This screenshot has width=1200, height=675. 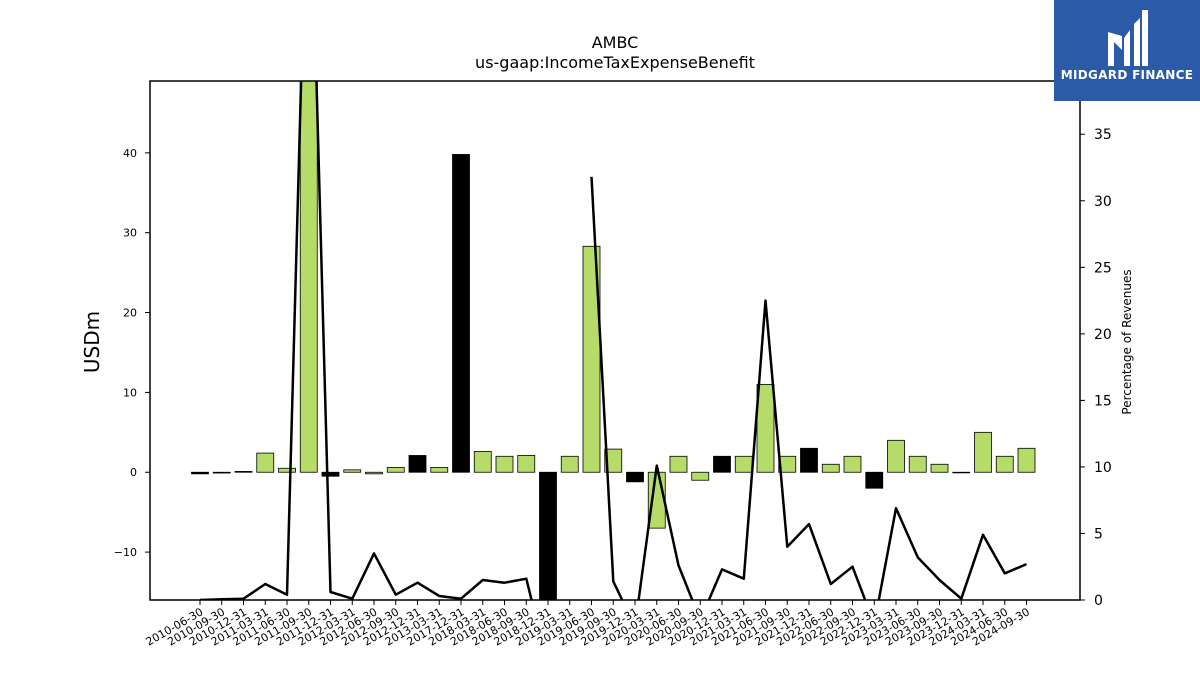 I want to click on logo-text: MIDGARD FINANCE, so click(x=1127, y=75).